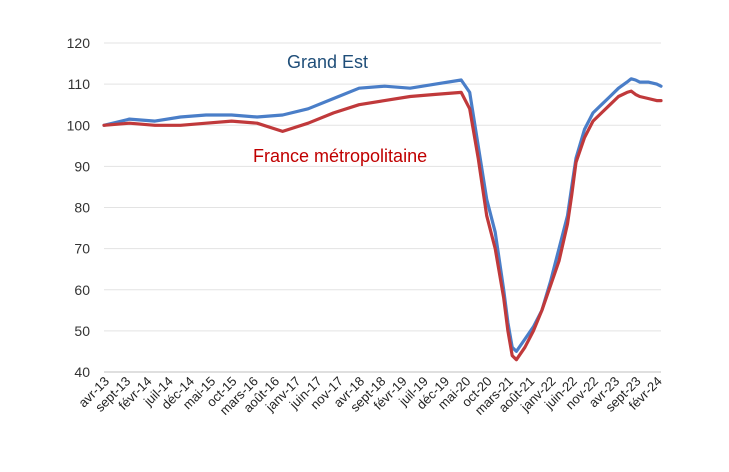  What do you see at coordinates (82, 249) in the screenshot?
I see `y-tick-label: 70` at bounding box center [82, 249].